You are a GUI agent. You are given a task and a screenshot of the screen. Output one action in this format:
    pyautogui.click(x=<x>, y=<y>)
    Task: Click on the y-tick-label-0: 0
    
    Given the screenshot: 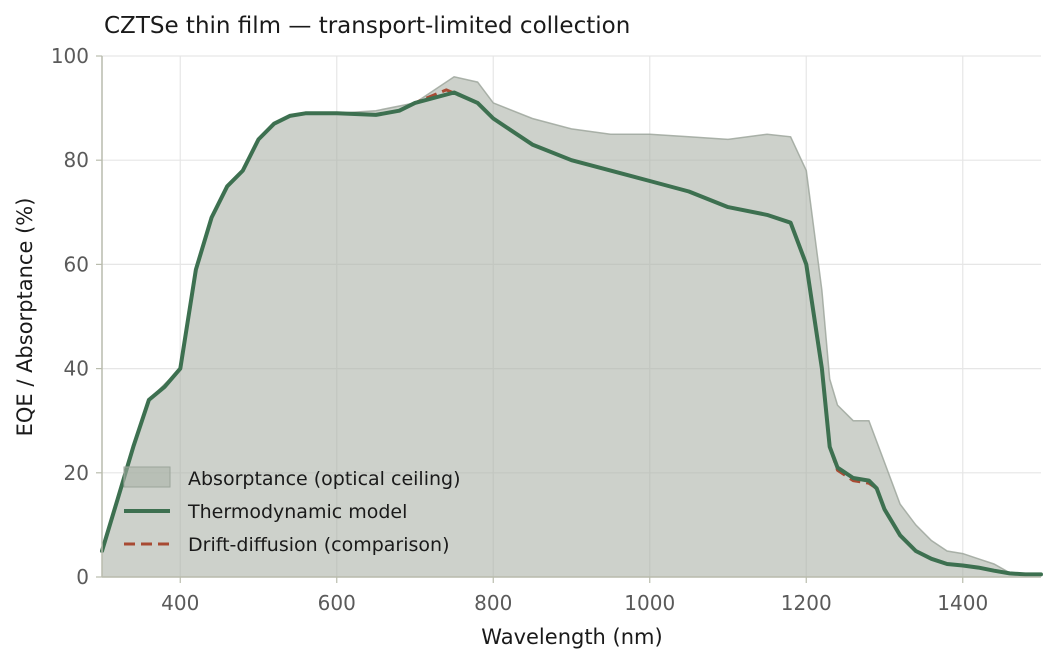 What is the action you would take?
    pyautogui.click(x=82, y=577)
    